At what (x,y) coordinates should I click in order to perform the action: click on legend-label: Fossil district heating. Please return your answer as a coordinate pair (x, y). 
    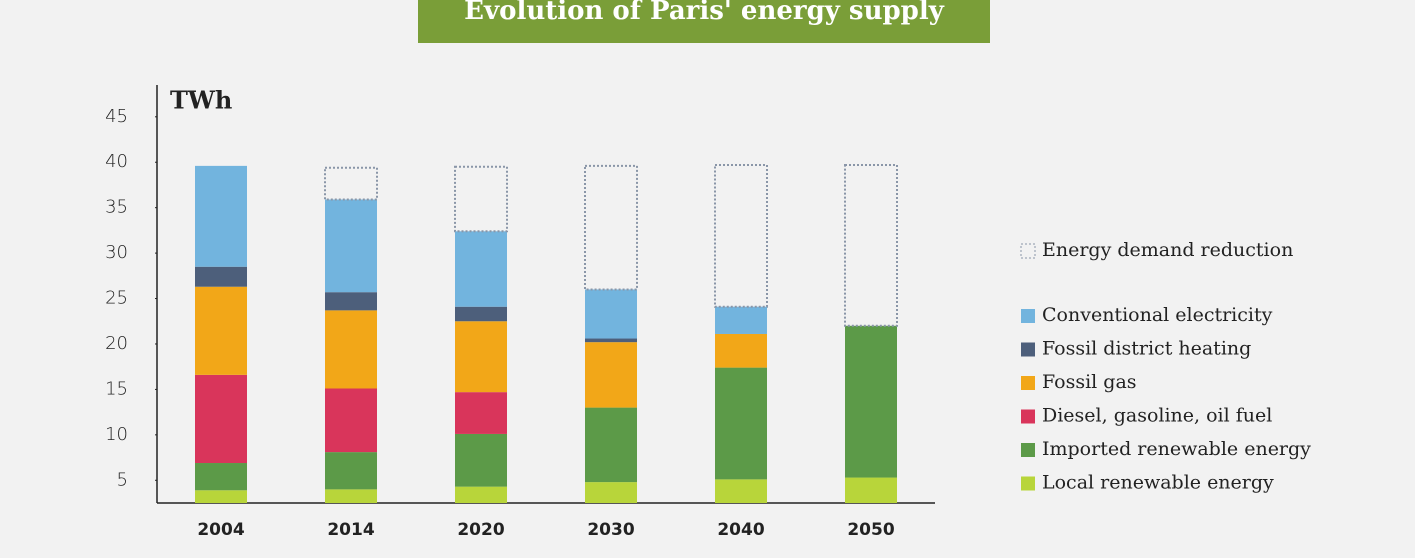
    Looking at the image, I should click on (1146, 349).